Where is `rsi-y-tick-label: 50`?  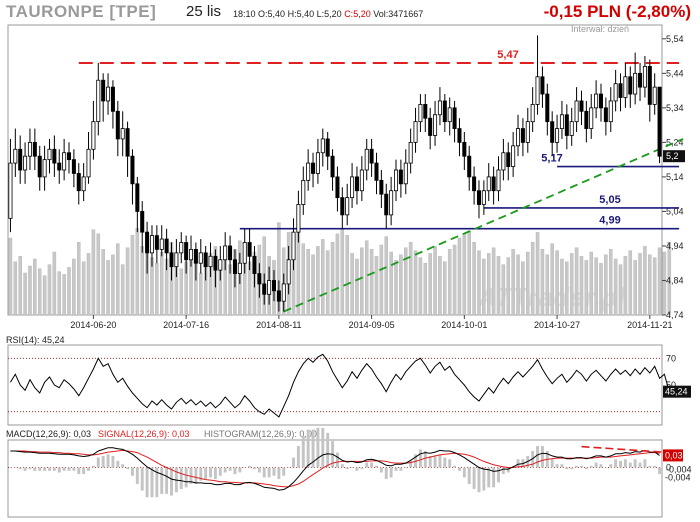
rsi-y-tick-label: 50 is located at coordinates (671, 385).